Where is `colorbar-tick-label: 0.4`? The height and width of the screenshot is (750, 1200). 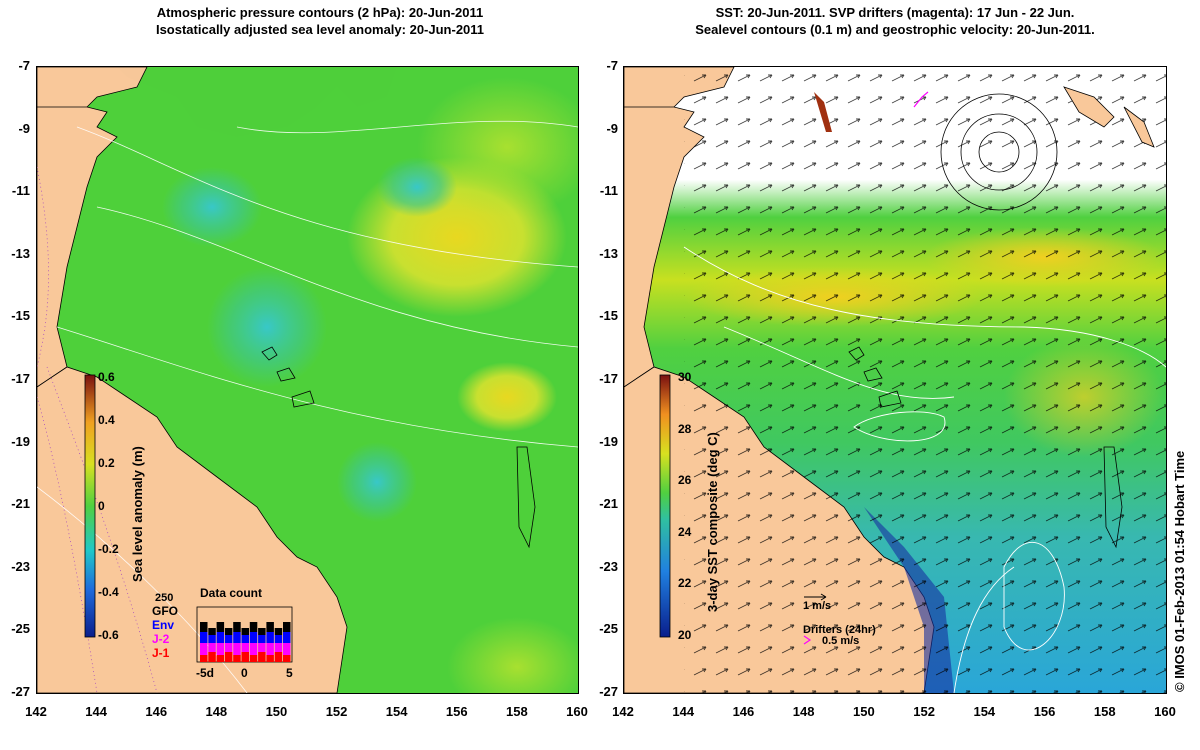 colorbar-tick-label: 0.4 is located at coordinates (106, 420).